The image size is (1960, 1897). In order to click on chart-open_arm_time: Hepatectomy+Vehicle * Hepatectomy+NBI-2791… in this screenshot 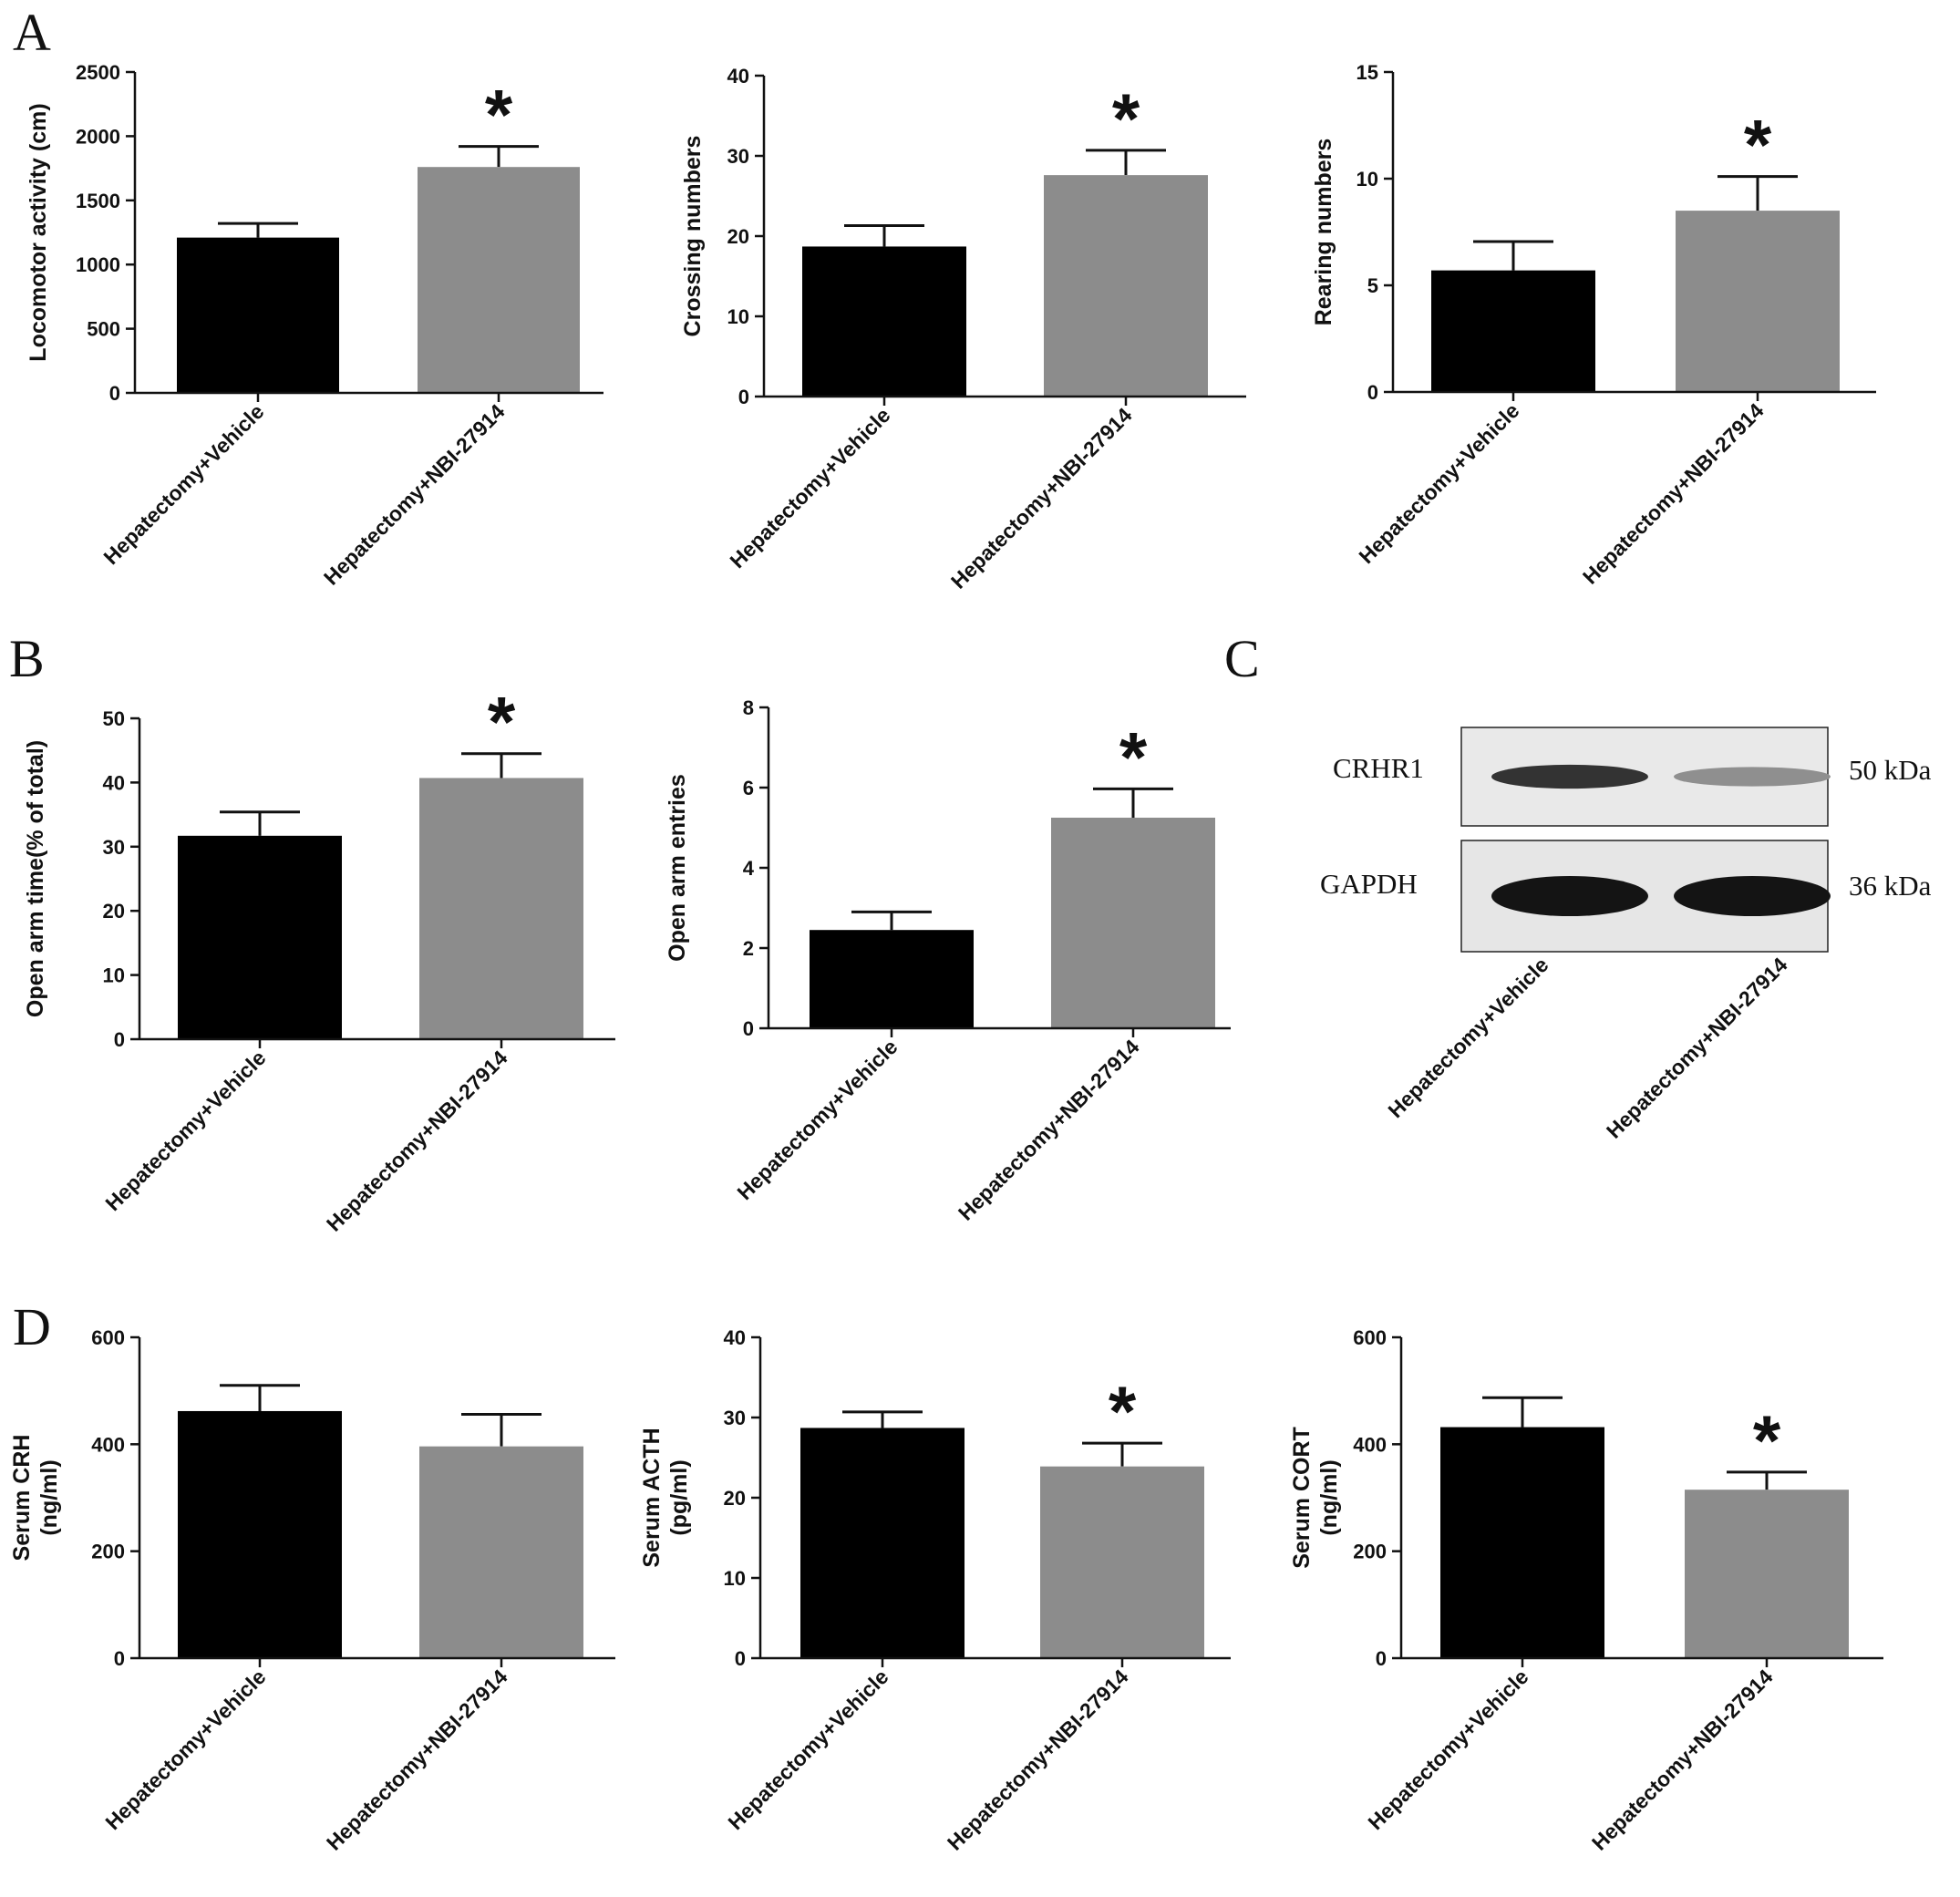, I will do `click(319, 959)`.